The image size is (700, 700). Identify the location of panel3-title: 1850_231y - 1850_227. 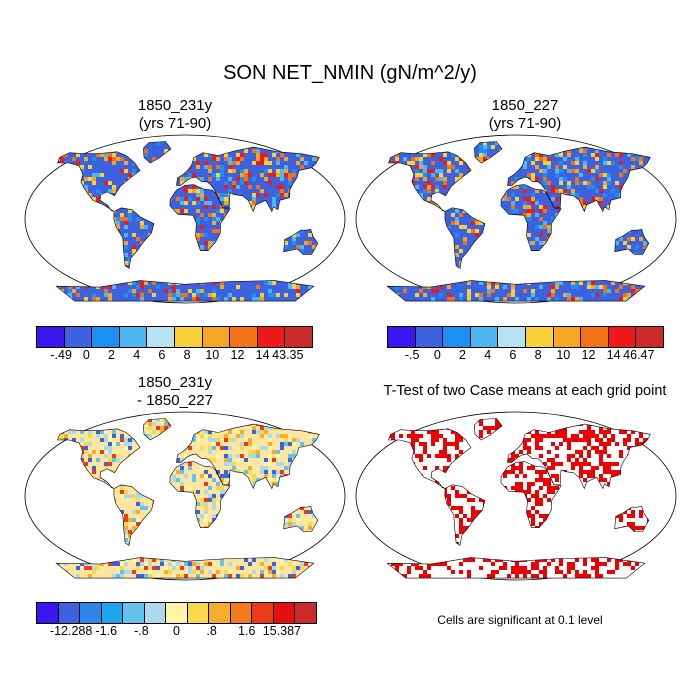
(175, 392).